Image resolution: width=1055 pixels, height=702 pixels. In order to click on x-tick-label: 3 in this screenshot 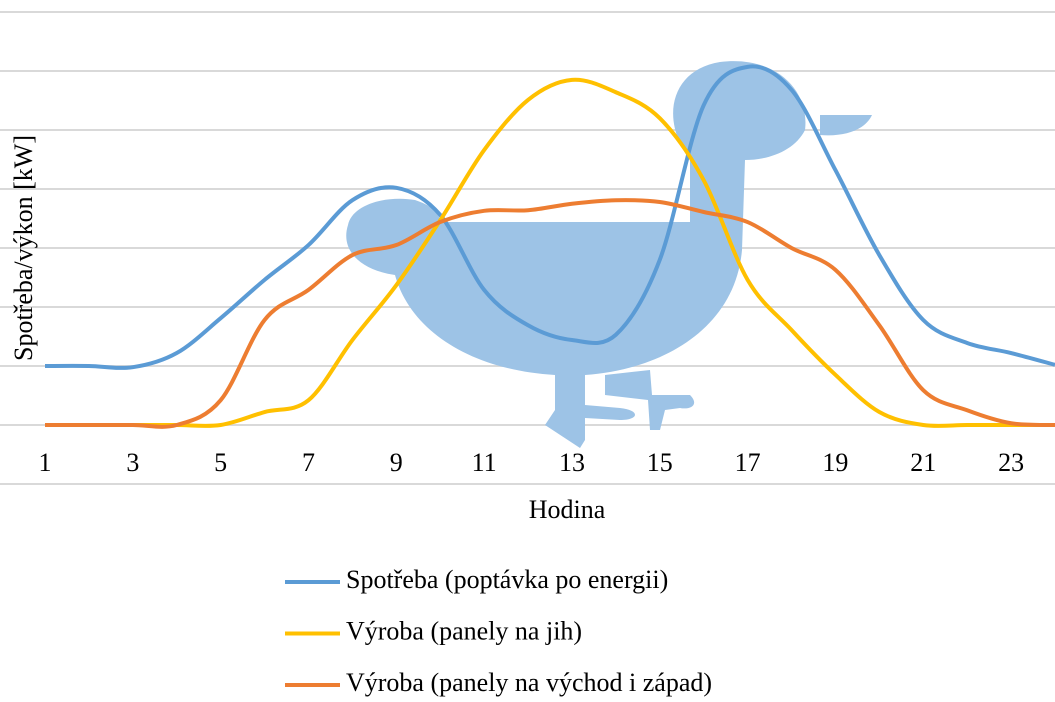, I will do `click(132, 462)`.